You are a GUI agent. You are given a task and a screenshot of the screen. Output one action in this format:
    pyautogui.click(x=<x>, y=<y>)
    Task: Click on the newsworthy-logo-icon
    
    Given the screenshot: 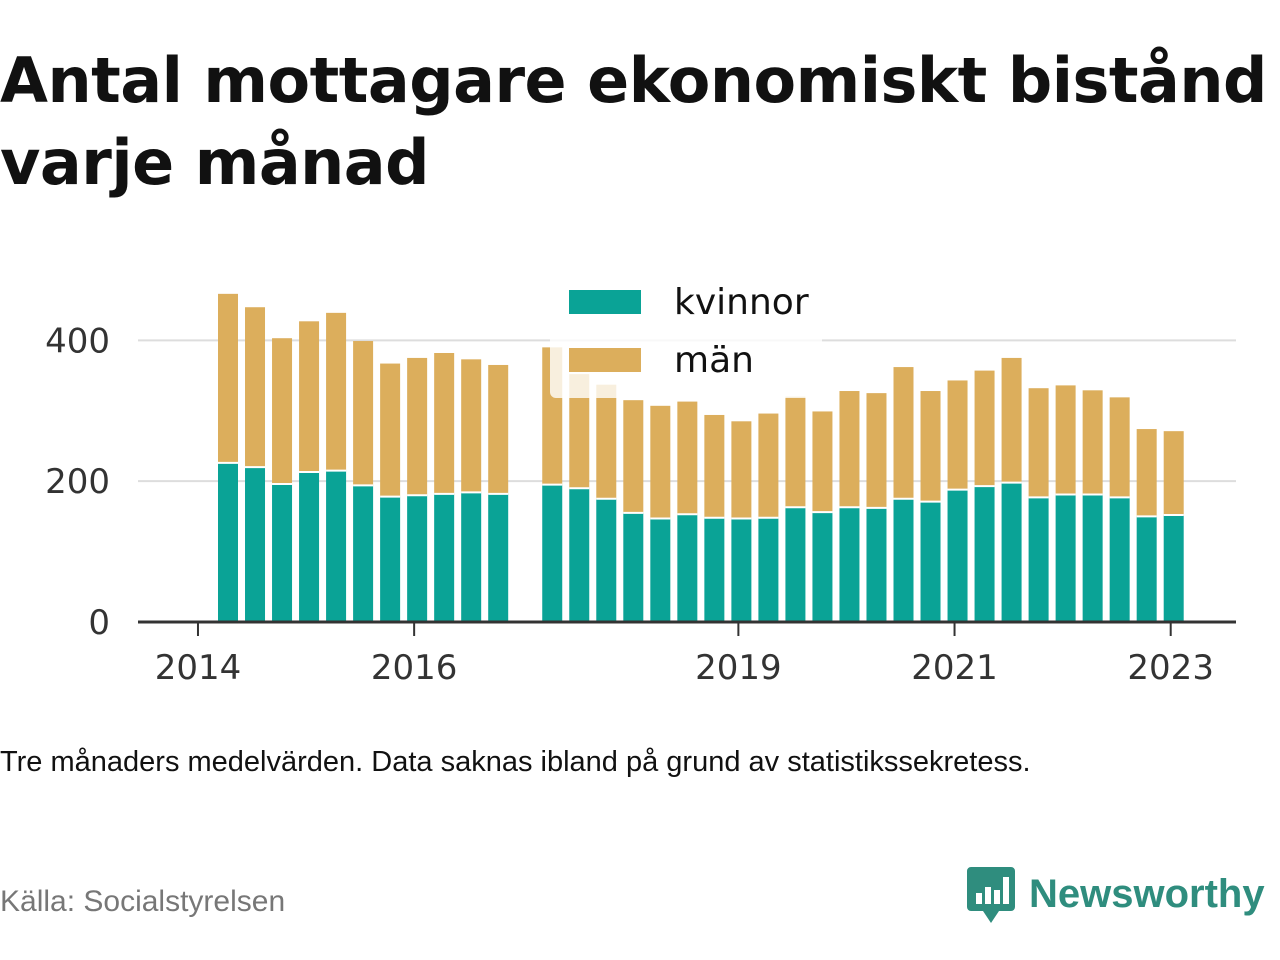 What is the action you would take?
    pyautogui.click(x=991, y=895)
    